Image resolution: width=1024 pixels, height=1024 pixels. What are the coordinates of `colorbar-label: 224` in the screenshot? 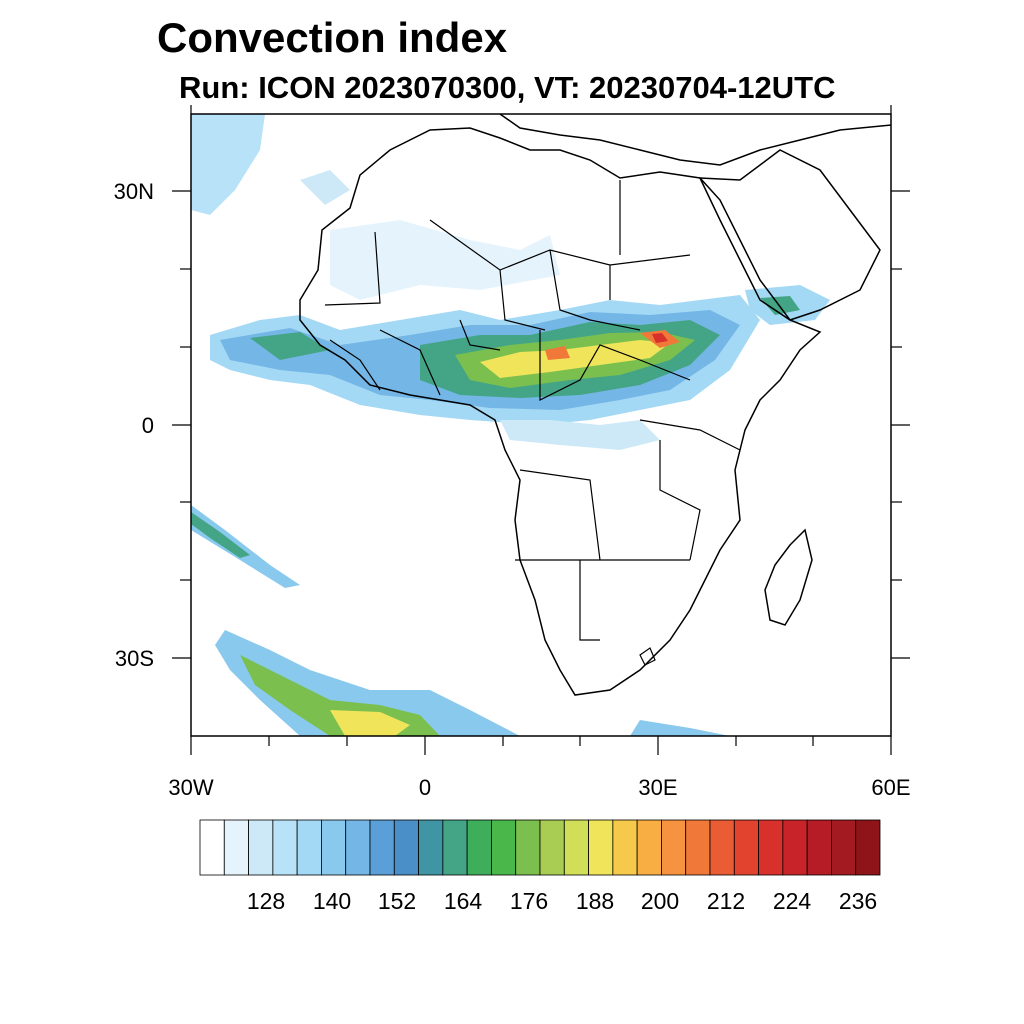 It's located at (792, 901).